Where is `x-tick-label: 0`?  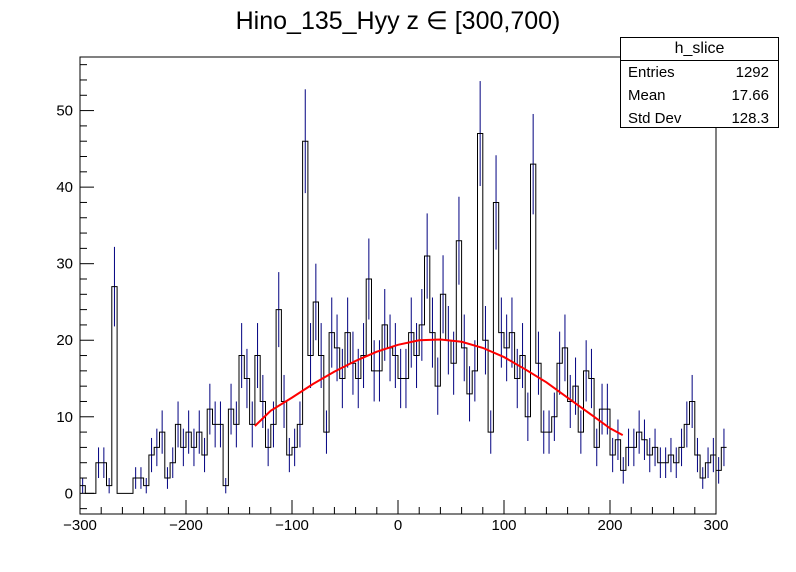 x-tick-label: 0 is located at coordinates (398, 525).